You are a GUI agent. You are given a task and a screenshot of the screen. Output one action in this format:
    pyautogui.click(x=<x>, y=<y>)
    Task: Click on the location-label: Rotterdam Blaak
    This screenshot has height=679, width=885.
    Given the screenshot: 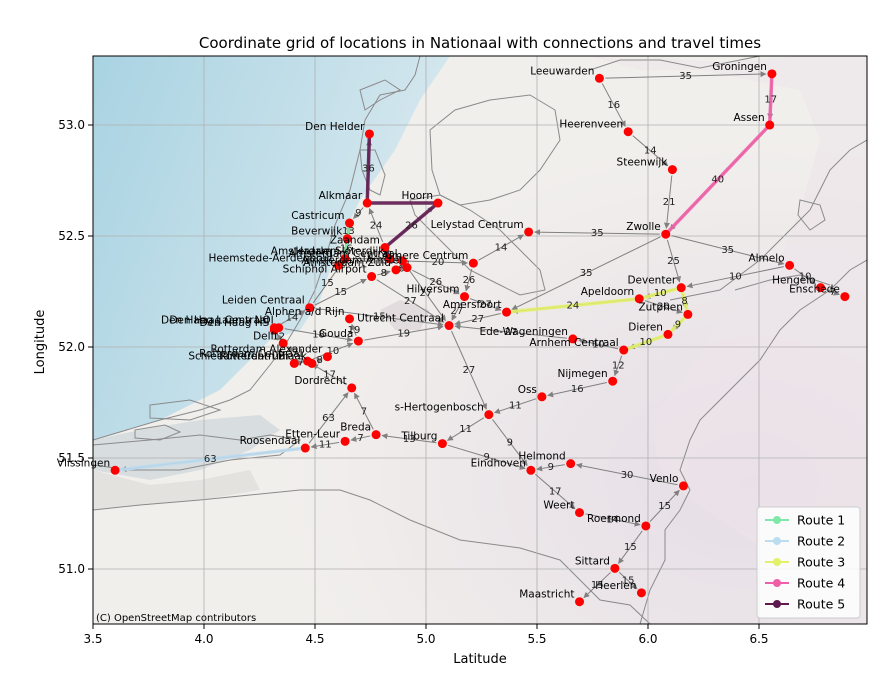 What is the action you would take?
    pyautogui.click(x=263, y=356)
    